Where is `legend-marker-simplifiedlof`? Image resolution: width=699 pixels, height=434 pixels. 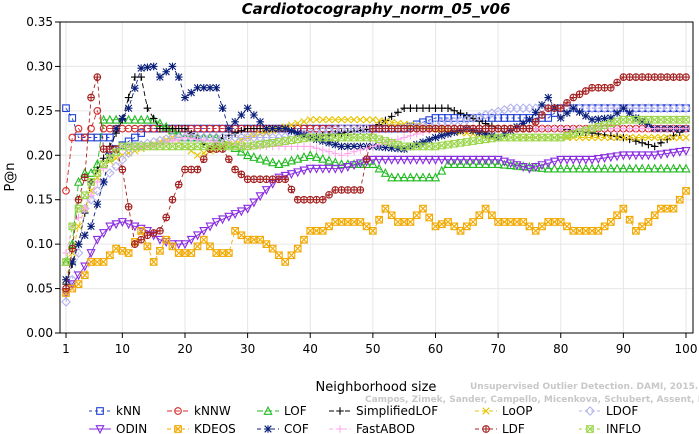
legend-marker-simplifiedlof is located at coordinates (340, 411).